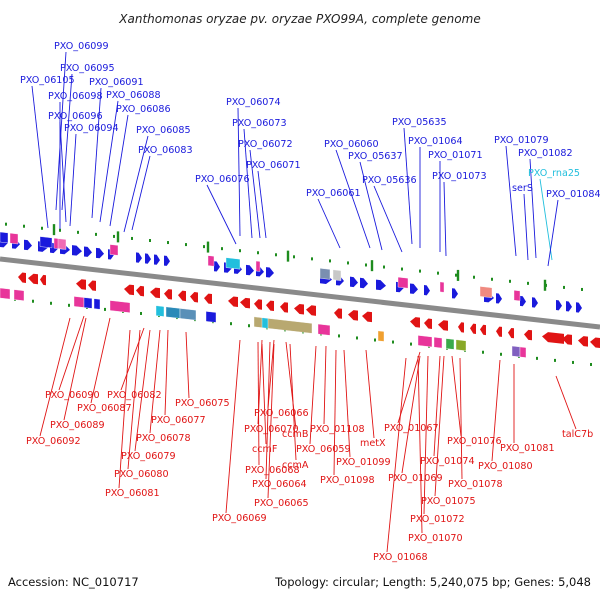  What do you see at coordinates (281, 503) in the screenshot?
I see `reverse-gene-label: PXO_06065` at bounding box center [281, 503].